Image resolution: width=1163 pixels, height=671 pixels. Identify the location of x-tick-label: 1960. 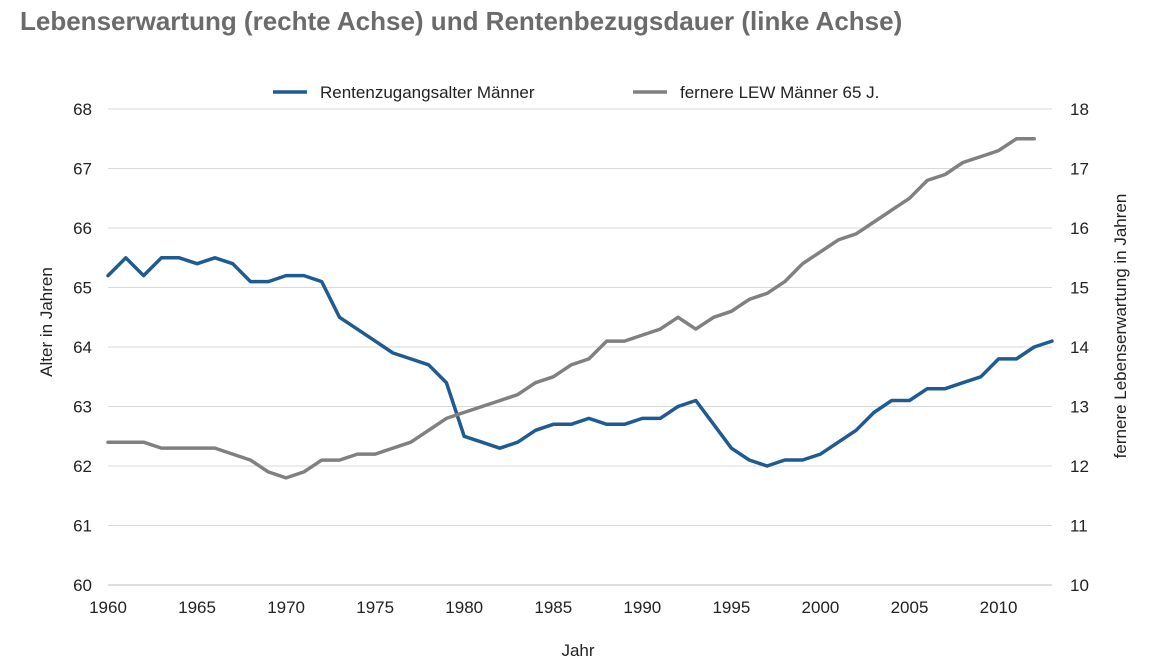
(108, 607).